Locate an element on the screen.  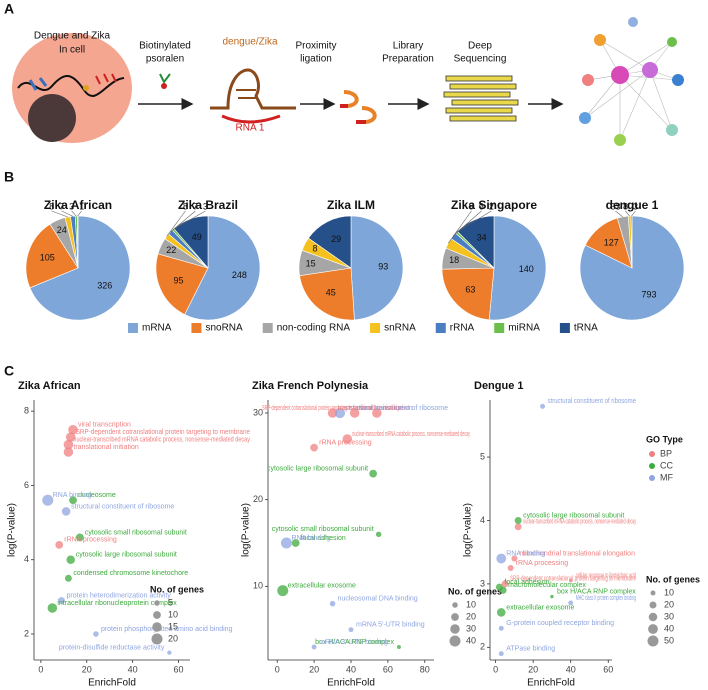
rna-structure is located at coordinates (251, 119).